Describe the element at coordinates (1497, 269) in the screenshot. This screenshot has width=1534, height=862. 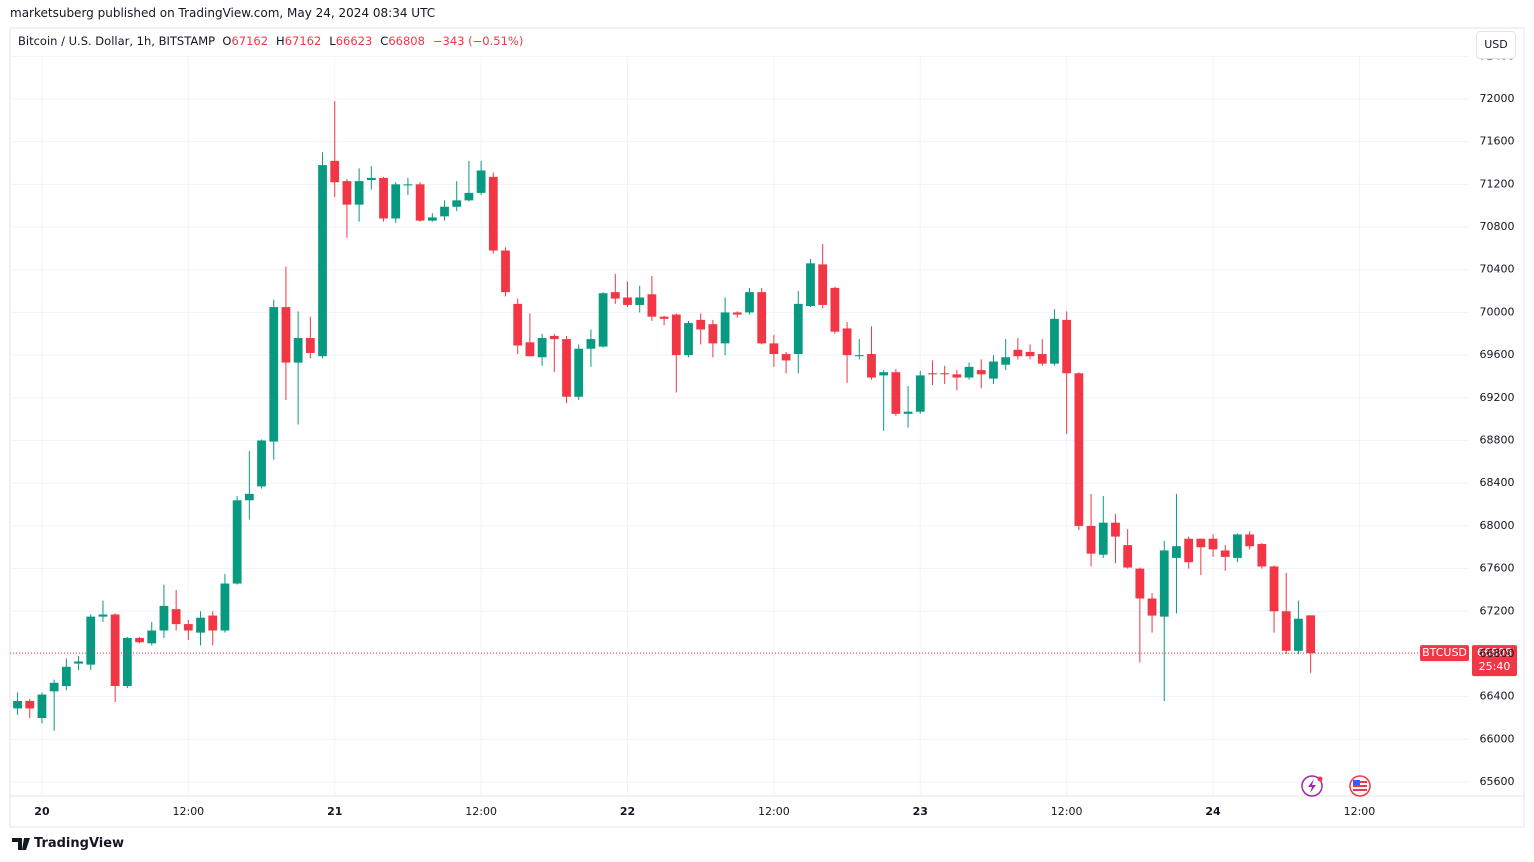
I see `y-tick-label: 70400` at that location.